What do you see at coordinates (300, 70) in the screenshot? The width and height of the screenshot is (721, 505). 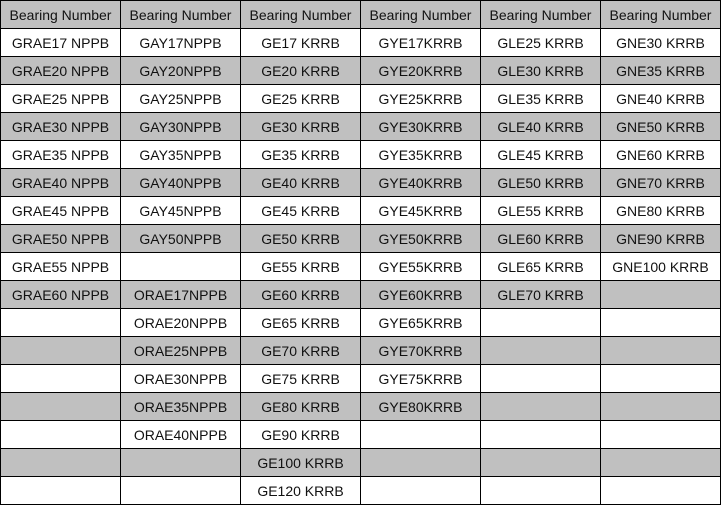 I see `bearing-cell: GE20 KRRB` at bounding box center [300, 70].